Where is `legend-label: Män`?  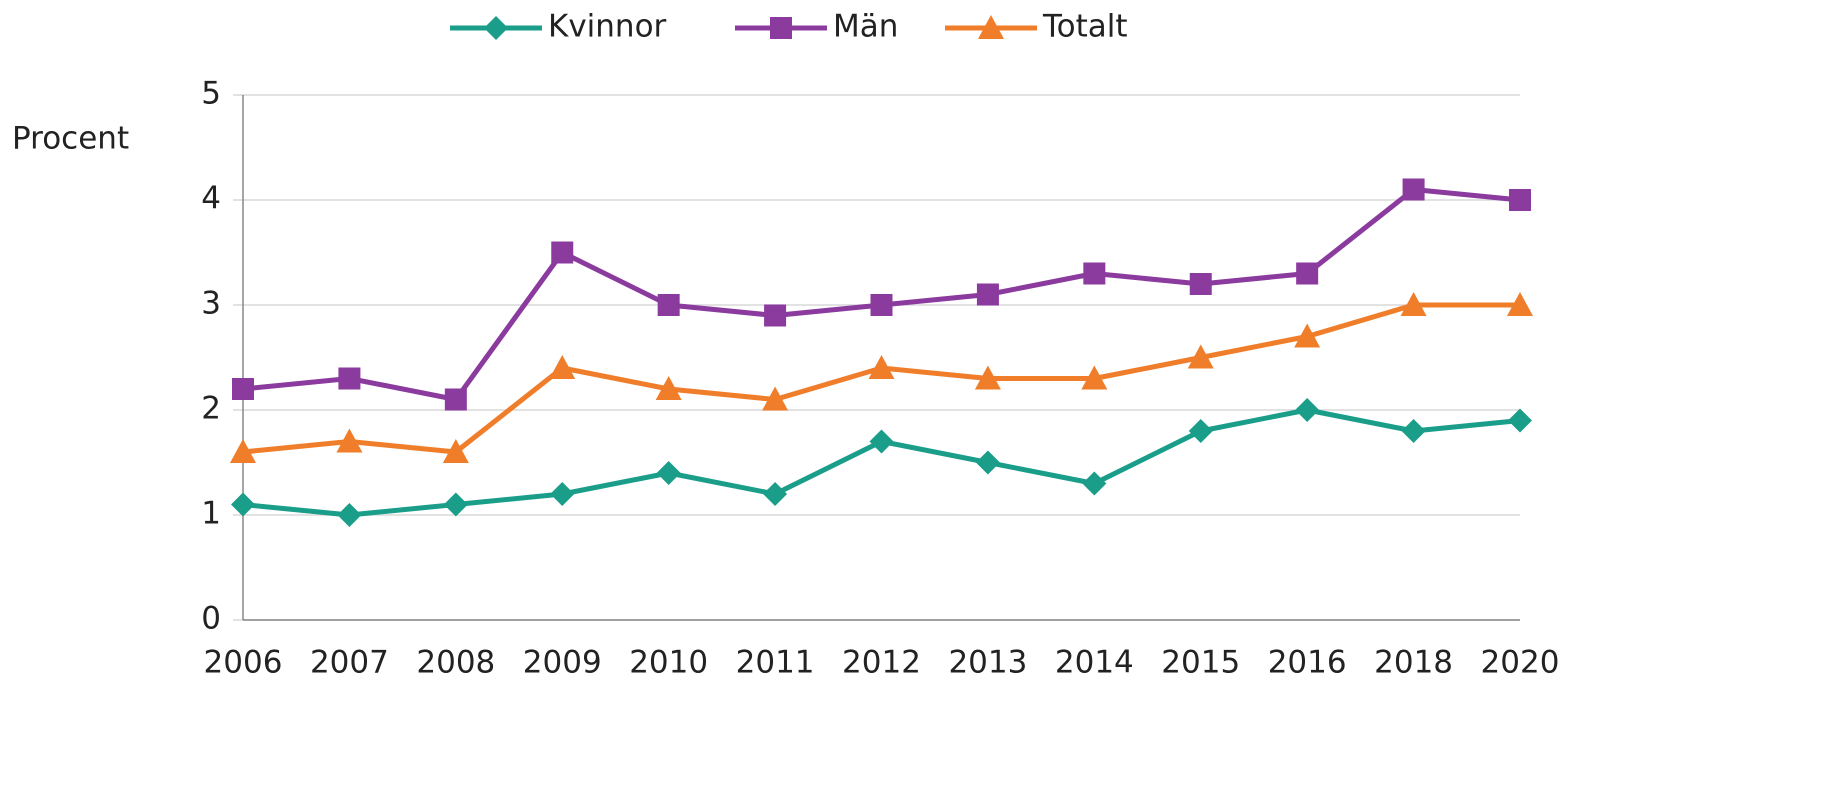
legend-label: Män is located at coordinates (865, 27).